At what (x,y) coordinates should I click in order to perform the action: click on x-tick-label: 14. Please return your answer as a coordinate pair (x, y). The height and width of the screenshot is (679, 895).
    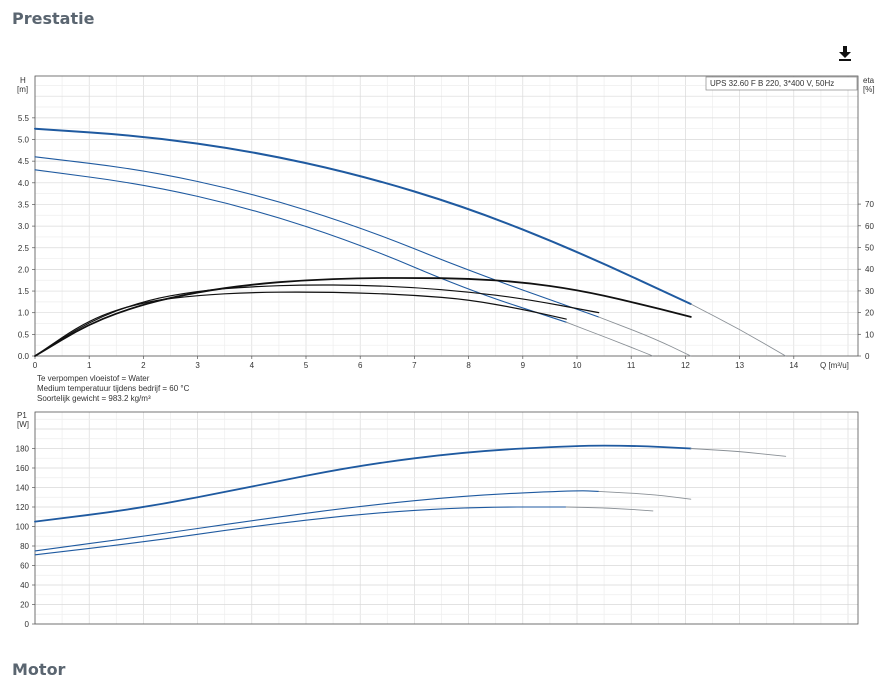
    Looking at the image, I should click on (793, 365).